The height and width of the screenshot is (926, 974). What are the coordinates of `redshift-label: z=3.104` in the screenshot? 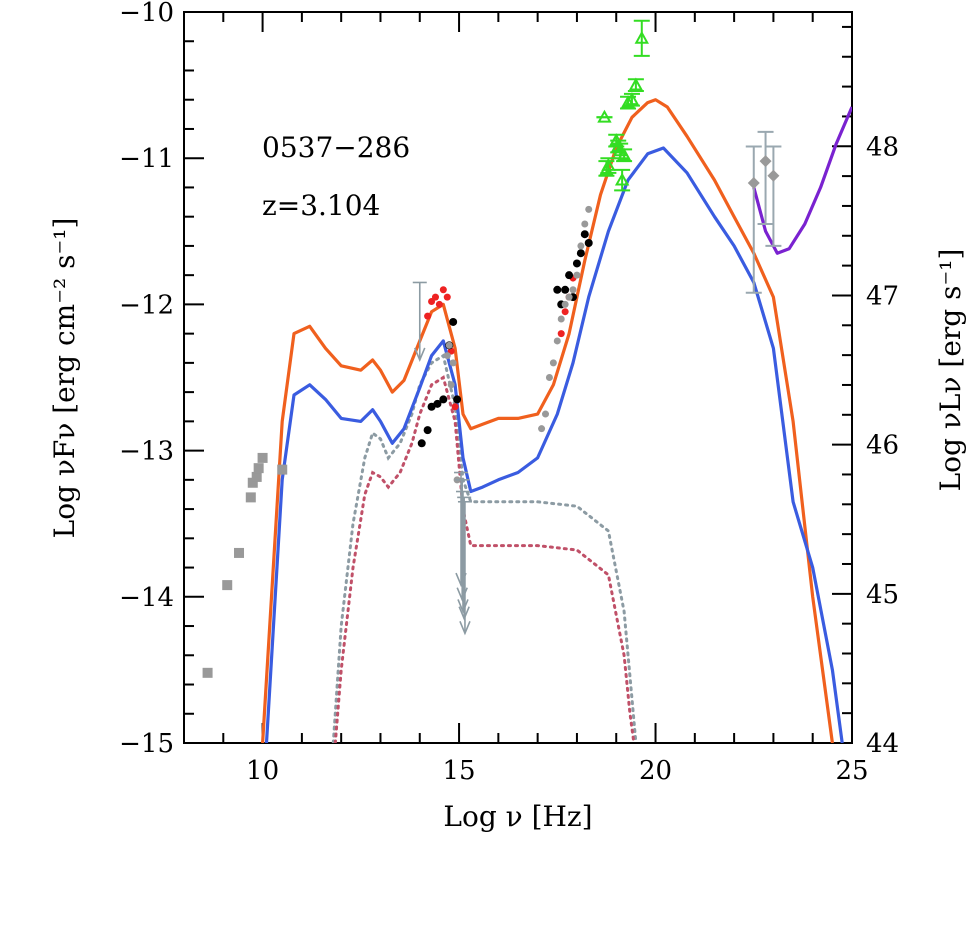 It's located at (321, 205).